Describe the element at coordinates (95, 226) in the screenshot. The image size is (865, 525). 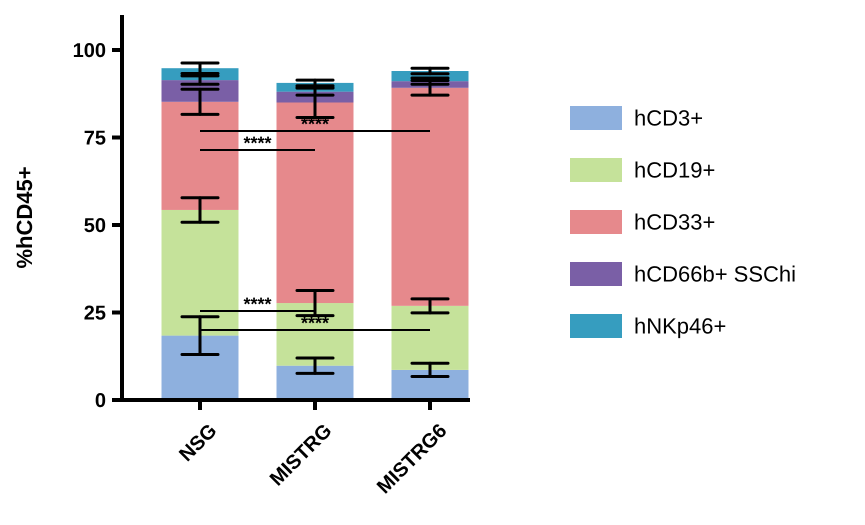
I see `y-tick-label: 50` at that location.